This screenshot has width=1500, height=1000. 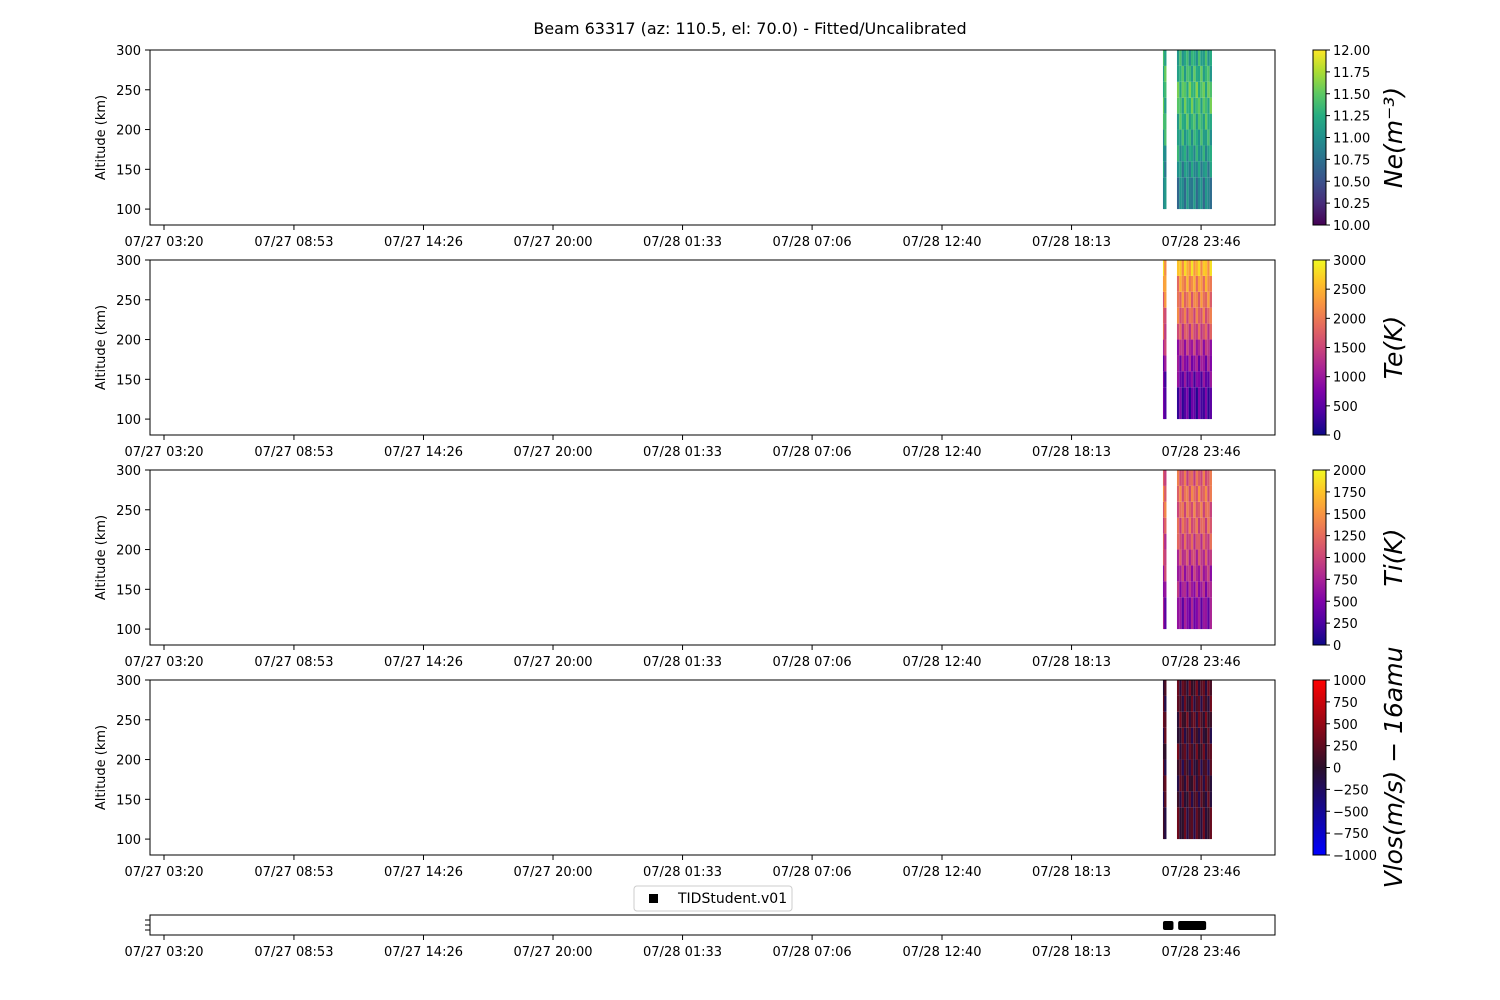 I want to click on panel-2-cbtick-label-2: 1000, so click(x=1349, y=378).